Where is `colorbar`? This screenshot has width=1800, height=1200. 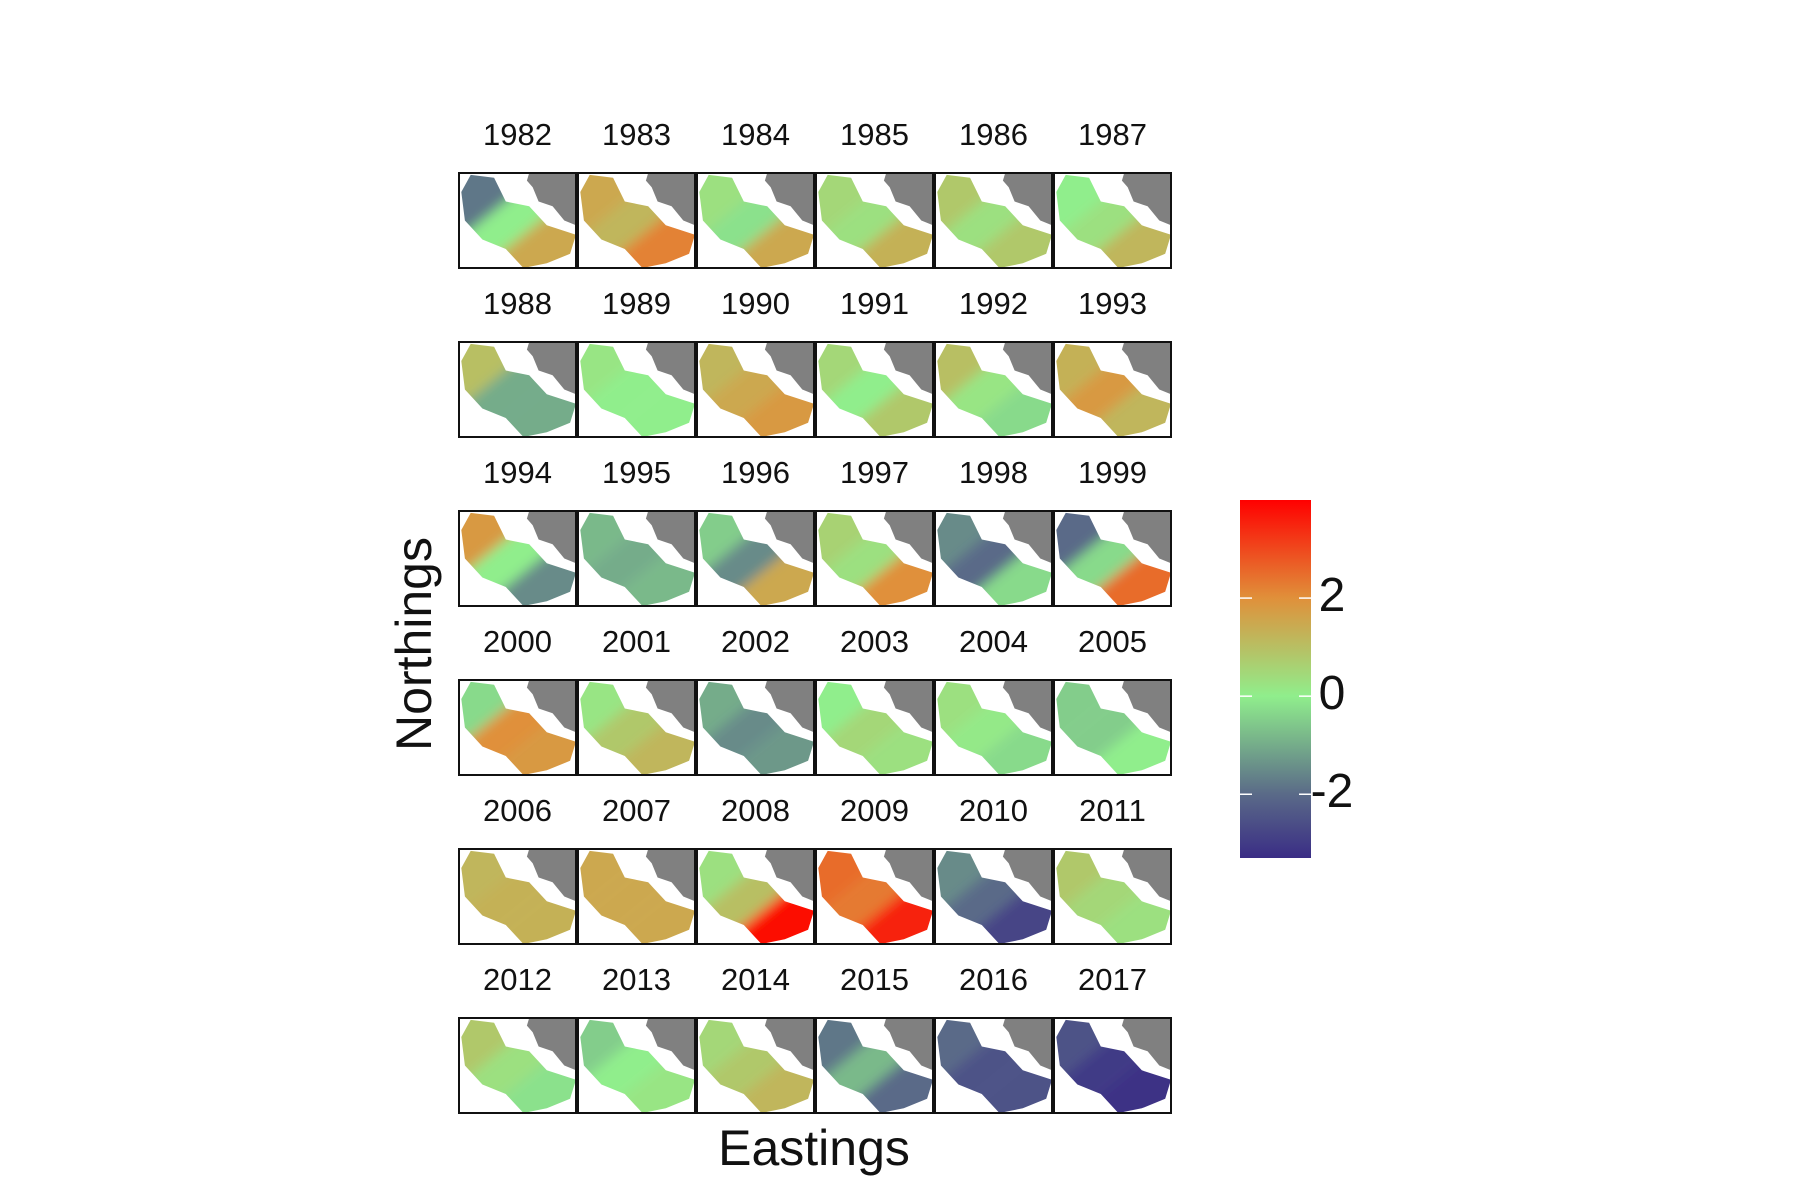
colorbar is located at coordinates (1275, 679).